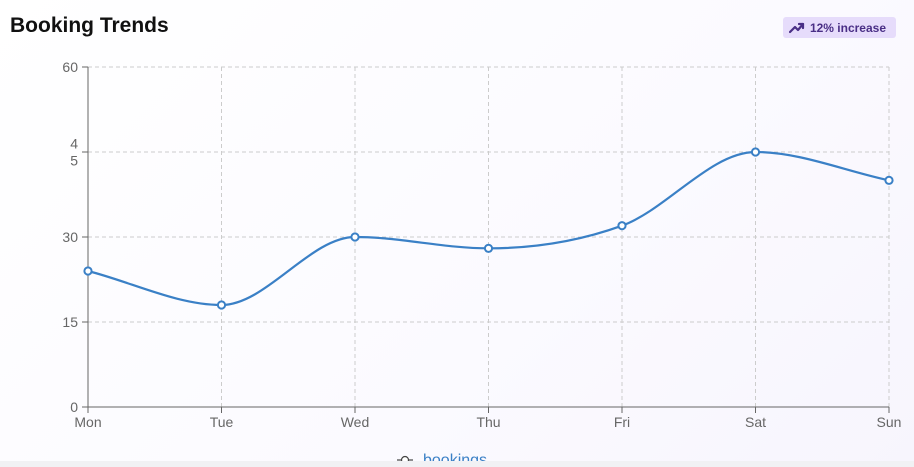  What do you see at coordinates (74, 407) in the screenshot?
I see `y-tick-label: 0` at bounding box center [74, 407].